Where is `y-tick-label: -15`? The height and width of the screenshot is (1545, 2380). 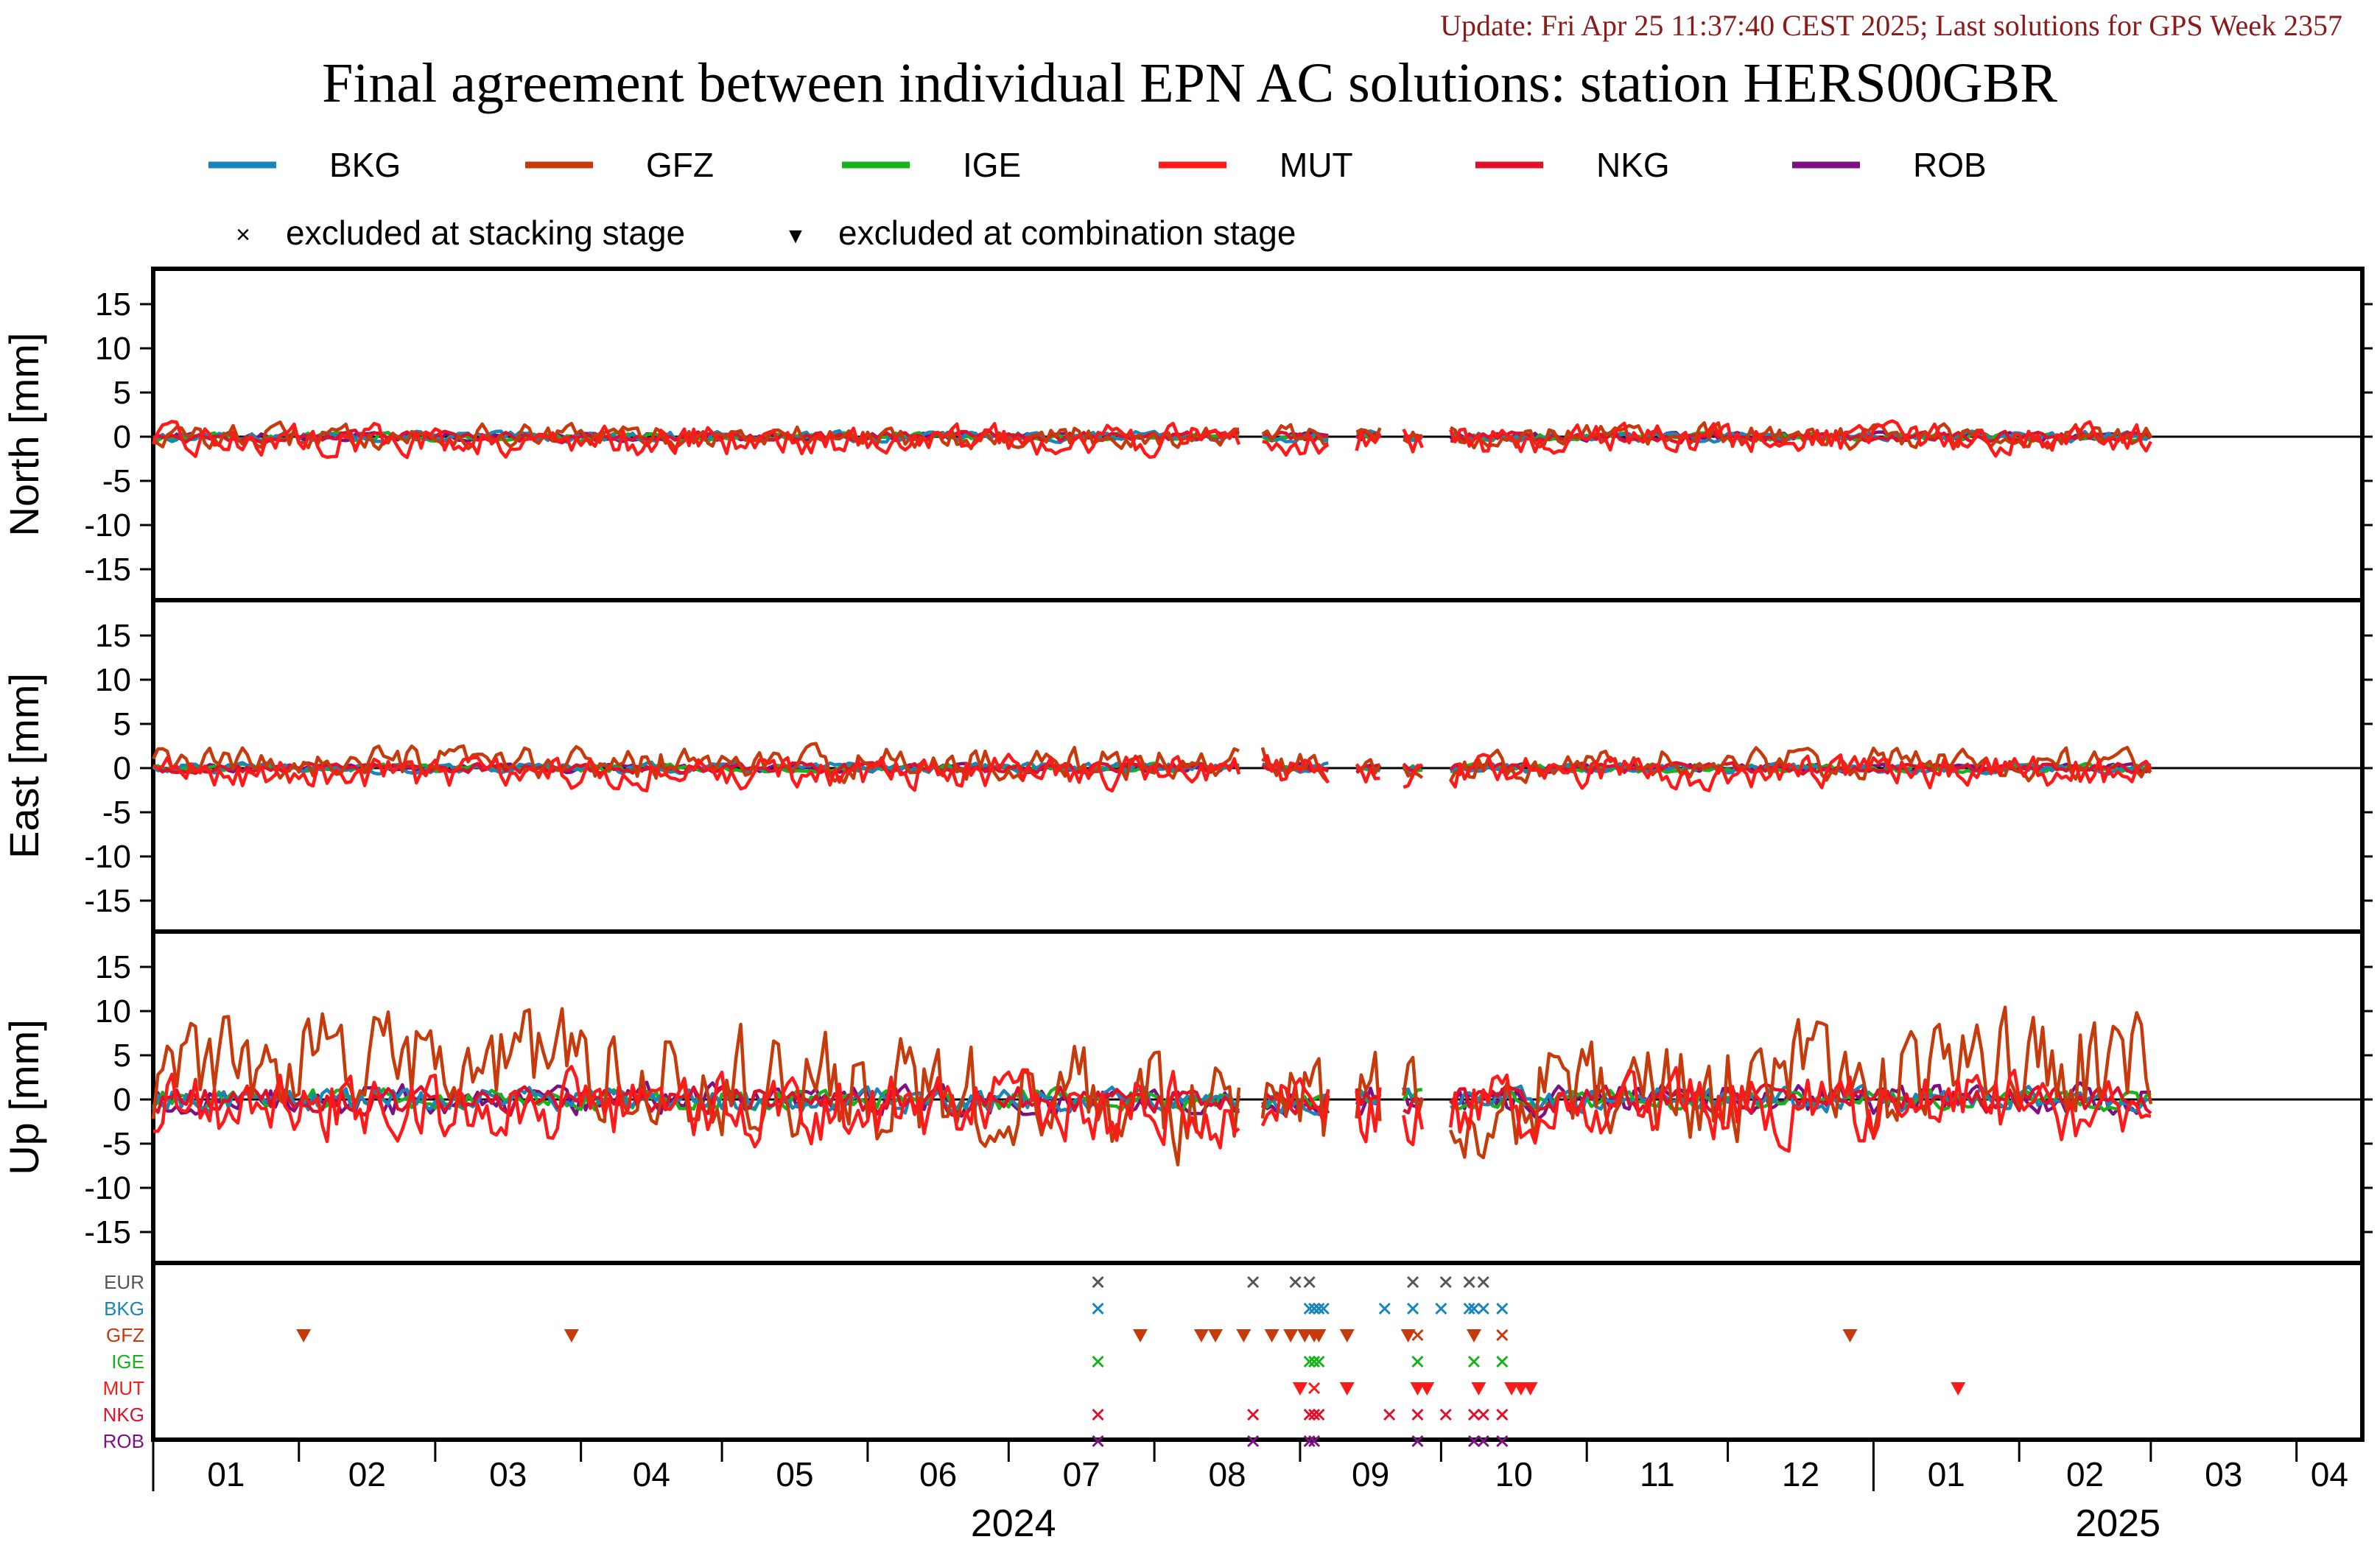 y-tick-label: -15 is located at coordinates (107, 1232).